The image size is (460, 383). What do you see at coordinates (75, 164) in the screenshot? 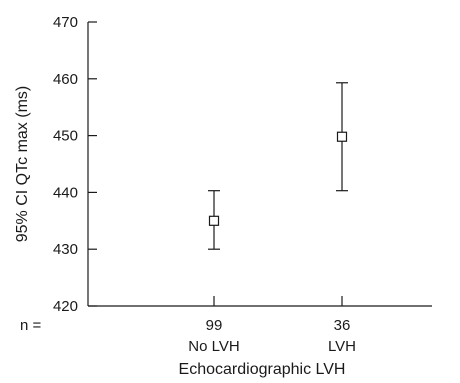
I see `y-ticks: 420 430 440 450 460 470` at bounding box center [75, 164].